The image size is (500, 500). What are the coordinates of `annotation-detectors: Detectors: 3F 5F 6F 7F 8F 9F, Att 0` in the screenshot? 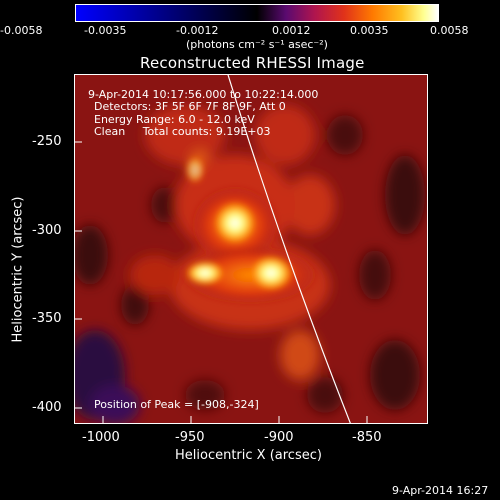 It's located at (190, 106).